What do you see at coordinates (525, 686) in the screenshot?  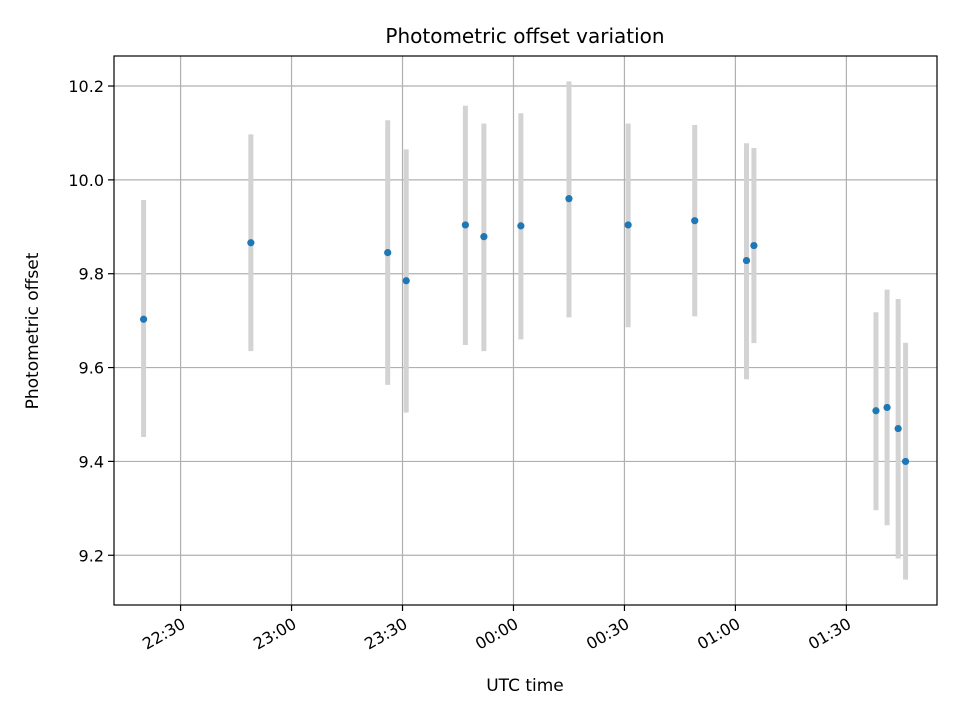 I see `x-axis-label: UTC time` at bounding box center [525, 686].